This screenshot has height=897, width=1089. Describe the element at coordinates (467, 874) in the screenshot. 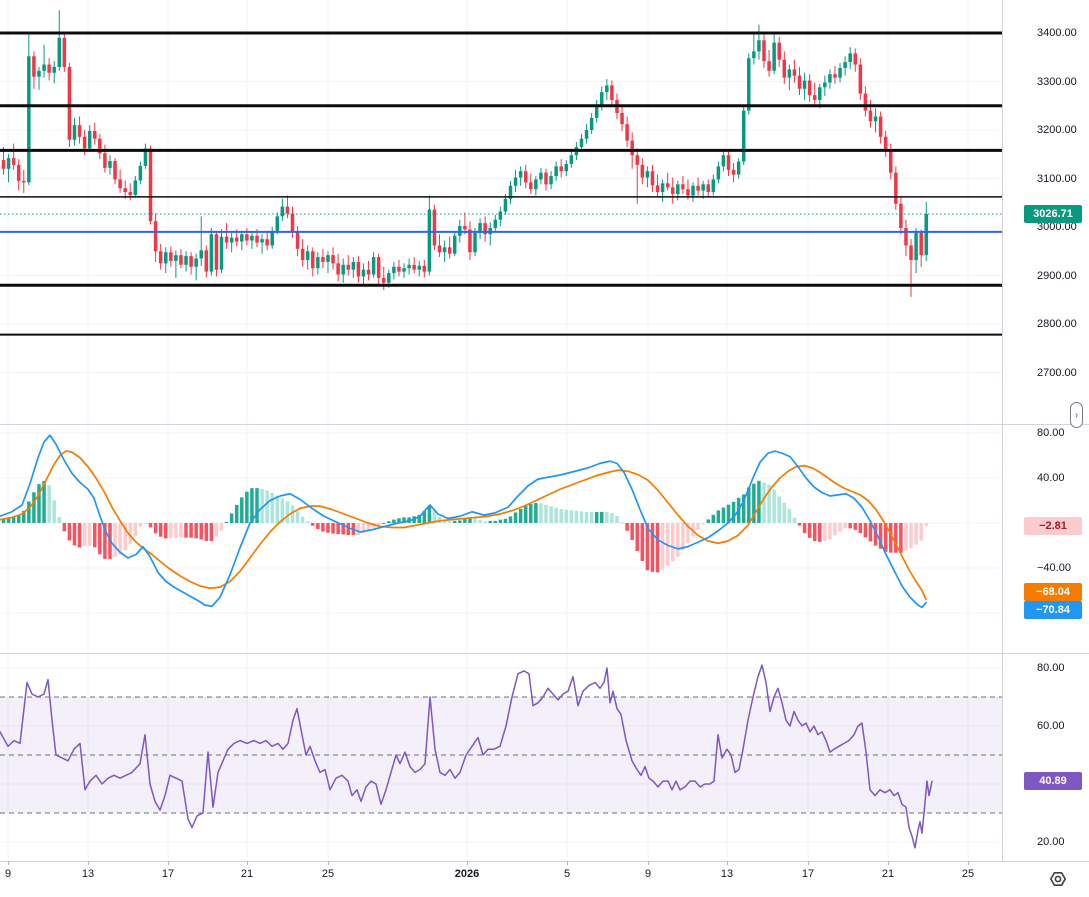

I see `time-axis-label: 2026` at that location.